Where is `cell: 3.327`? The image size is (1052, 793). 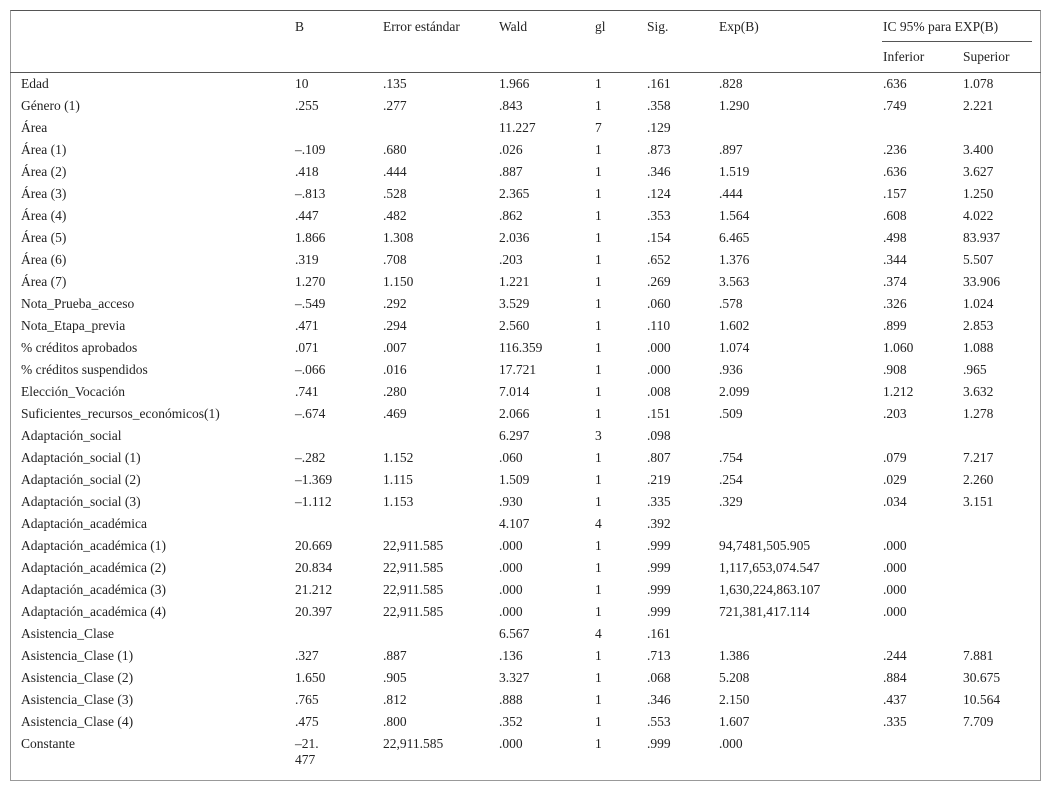
cell: 3.327 is located at coordinates (514, 677).